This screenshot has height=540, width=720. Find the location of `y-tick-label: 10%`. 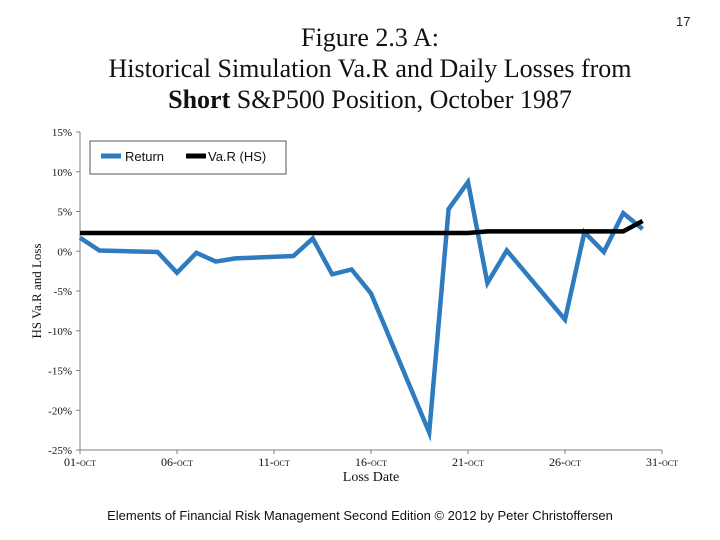

y-tick-label: 10% is located at coordinates (62, 173).